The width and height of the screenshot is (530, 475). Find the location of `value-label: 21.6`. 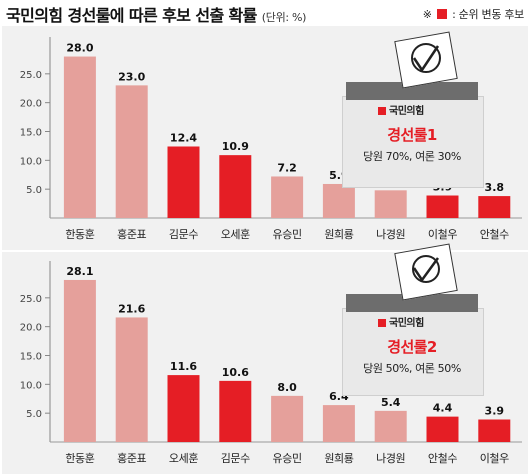

value-label: 21.6 is located at coordinates (131, 308).